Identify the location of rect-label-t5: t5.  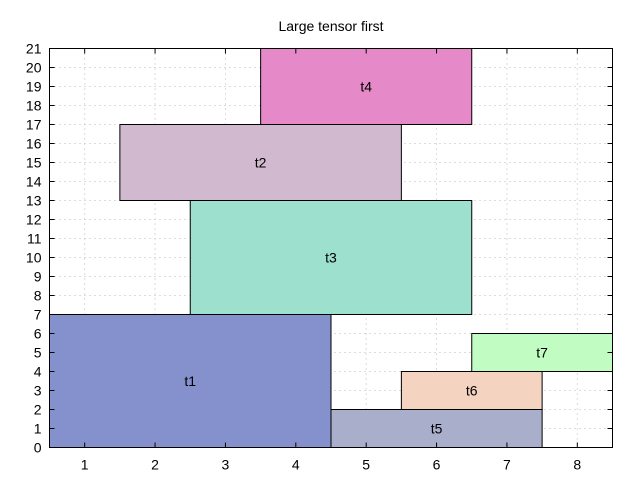
(437, 429).